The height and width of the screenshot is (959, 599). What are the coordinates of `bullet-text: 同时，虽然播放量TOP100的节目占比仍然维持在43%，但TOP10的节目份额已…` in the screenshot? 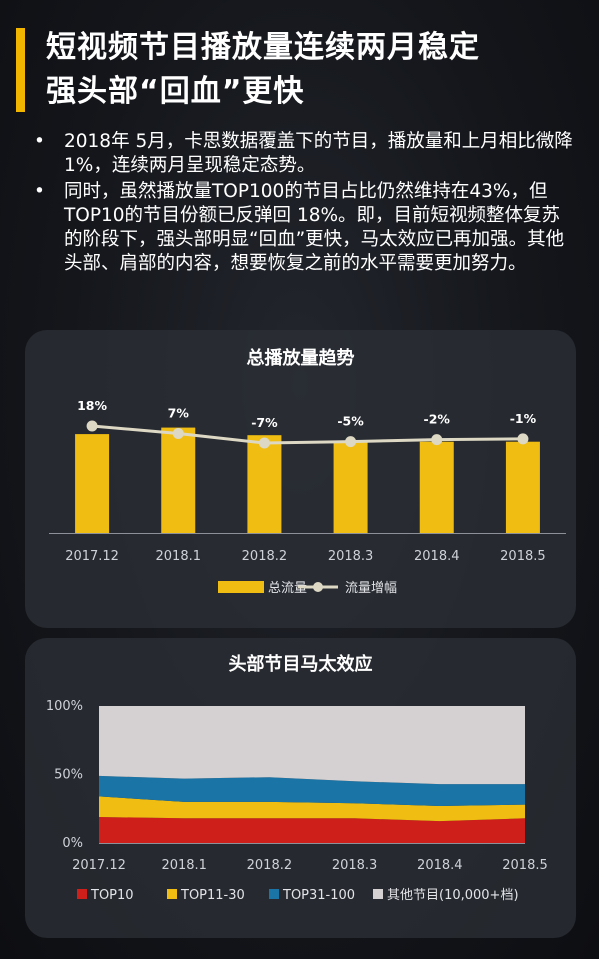 It's located at (314, 227).